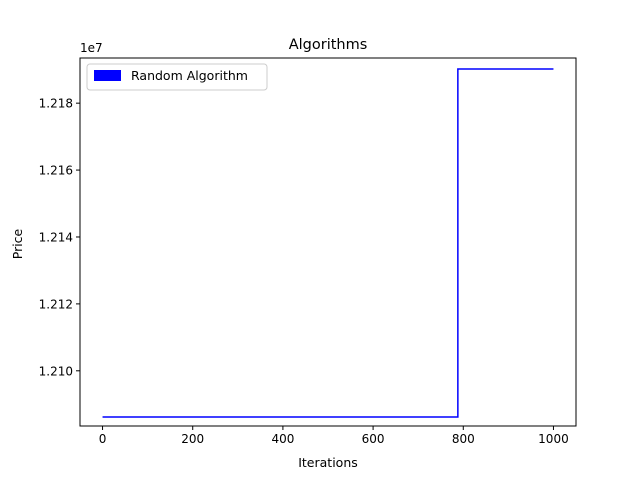  Describe the element at coordinates (328, 45) in the screenshot. I see `chart-title: Algorithms` at that location.